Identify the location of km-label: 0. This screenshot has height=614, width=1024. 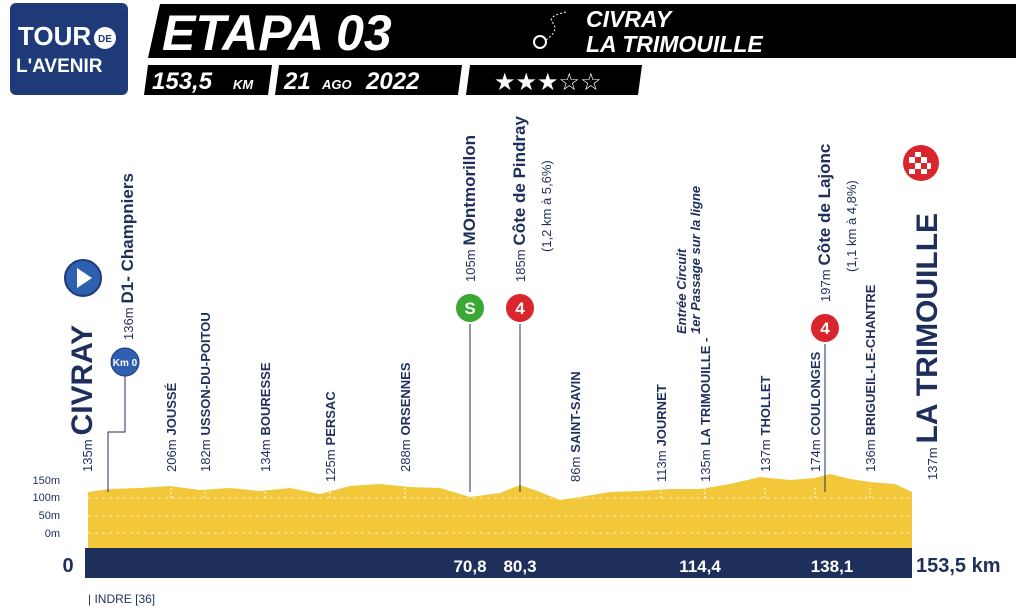
(67, 566).